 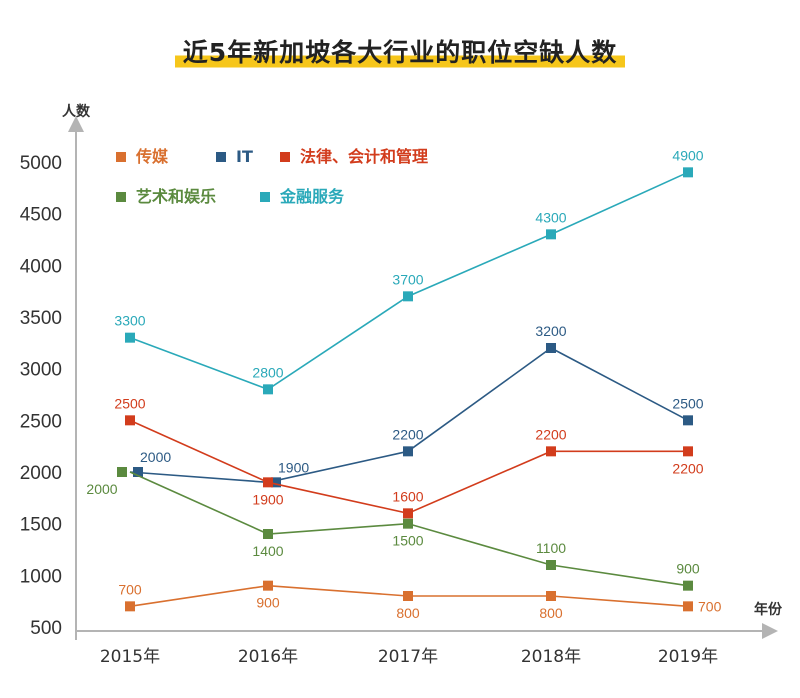 What do you see at coordinates (41, 370) in the screenshot?
I see `y-tick-label: 3000` at bounding box center [41, 370].